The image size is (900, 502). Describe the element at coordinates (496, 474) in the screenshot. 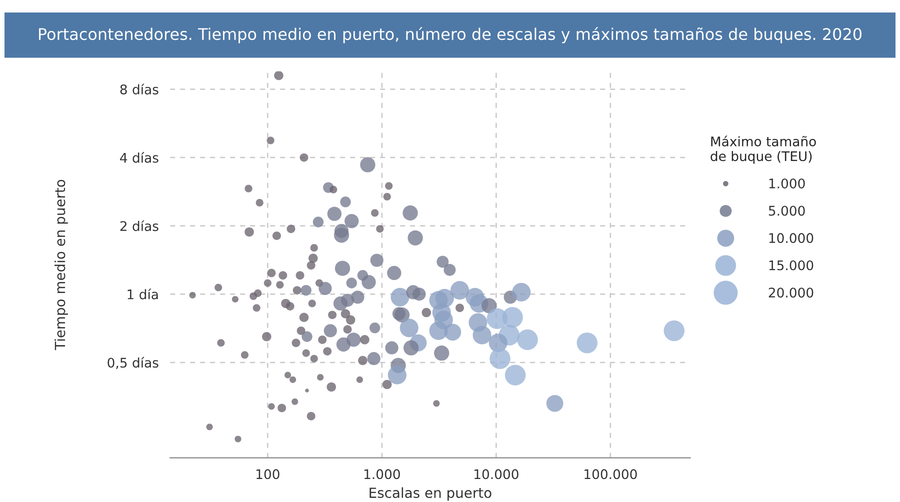

I see `x-tick-label: 10.000` at that location.